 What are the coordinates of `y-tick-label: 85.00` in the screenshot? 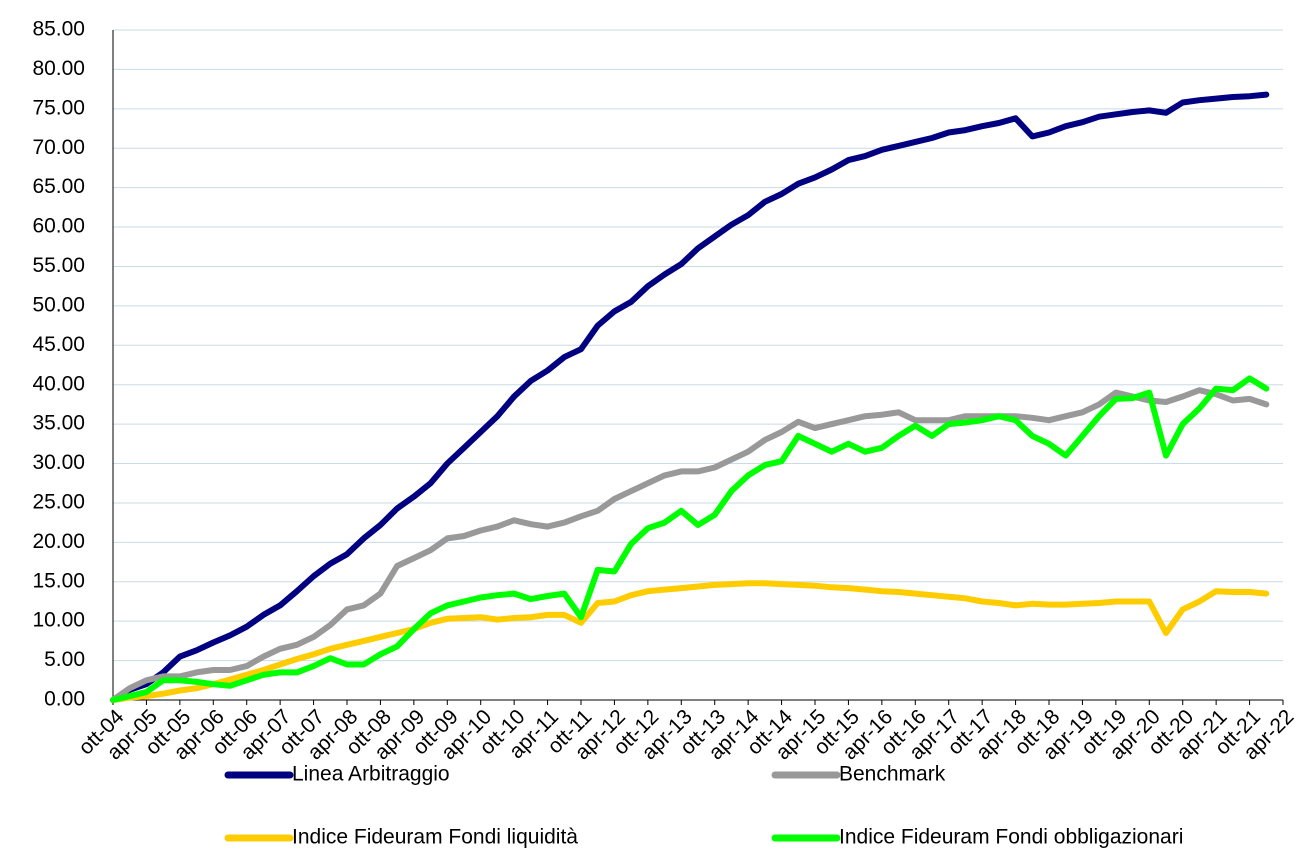 It's located at (58, 29).